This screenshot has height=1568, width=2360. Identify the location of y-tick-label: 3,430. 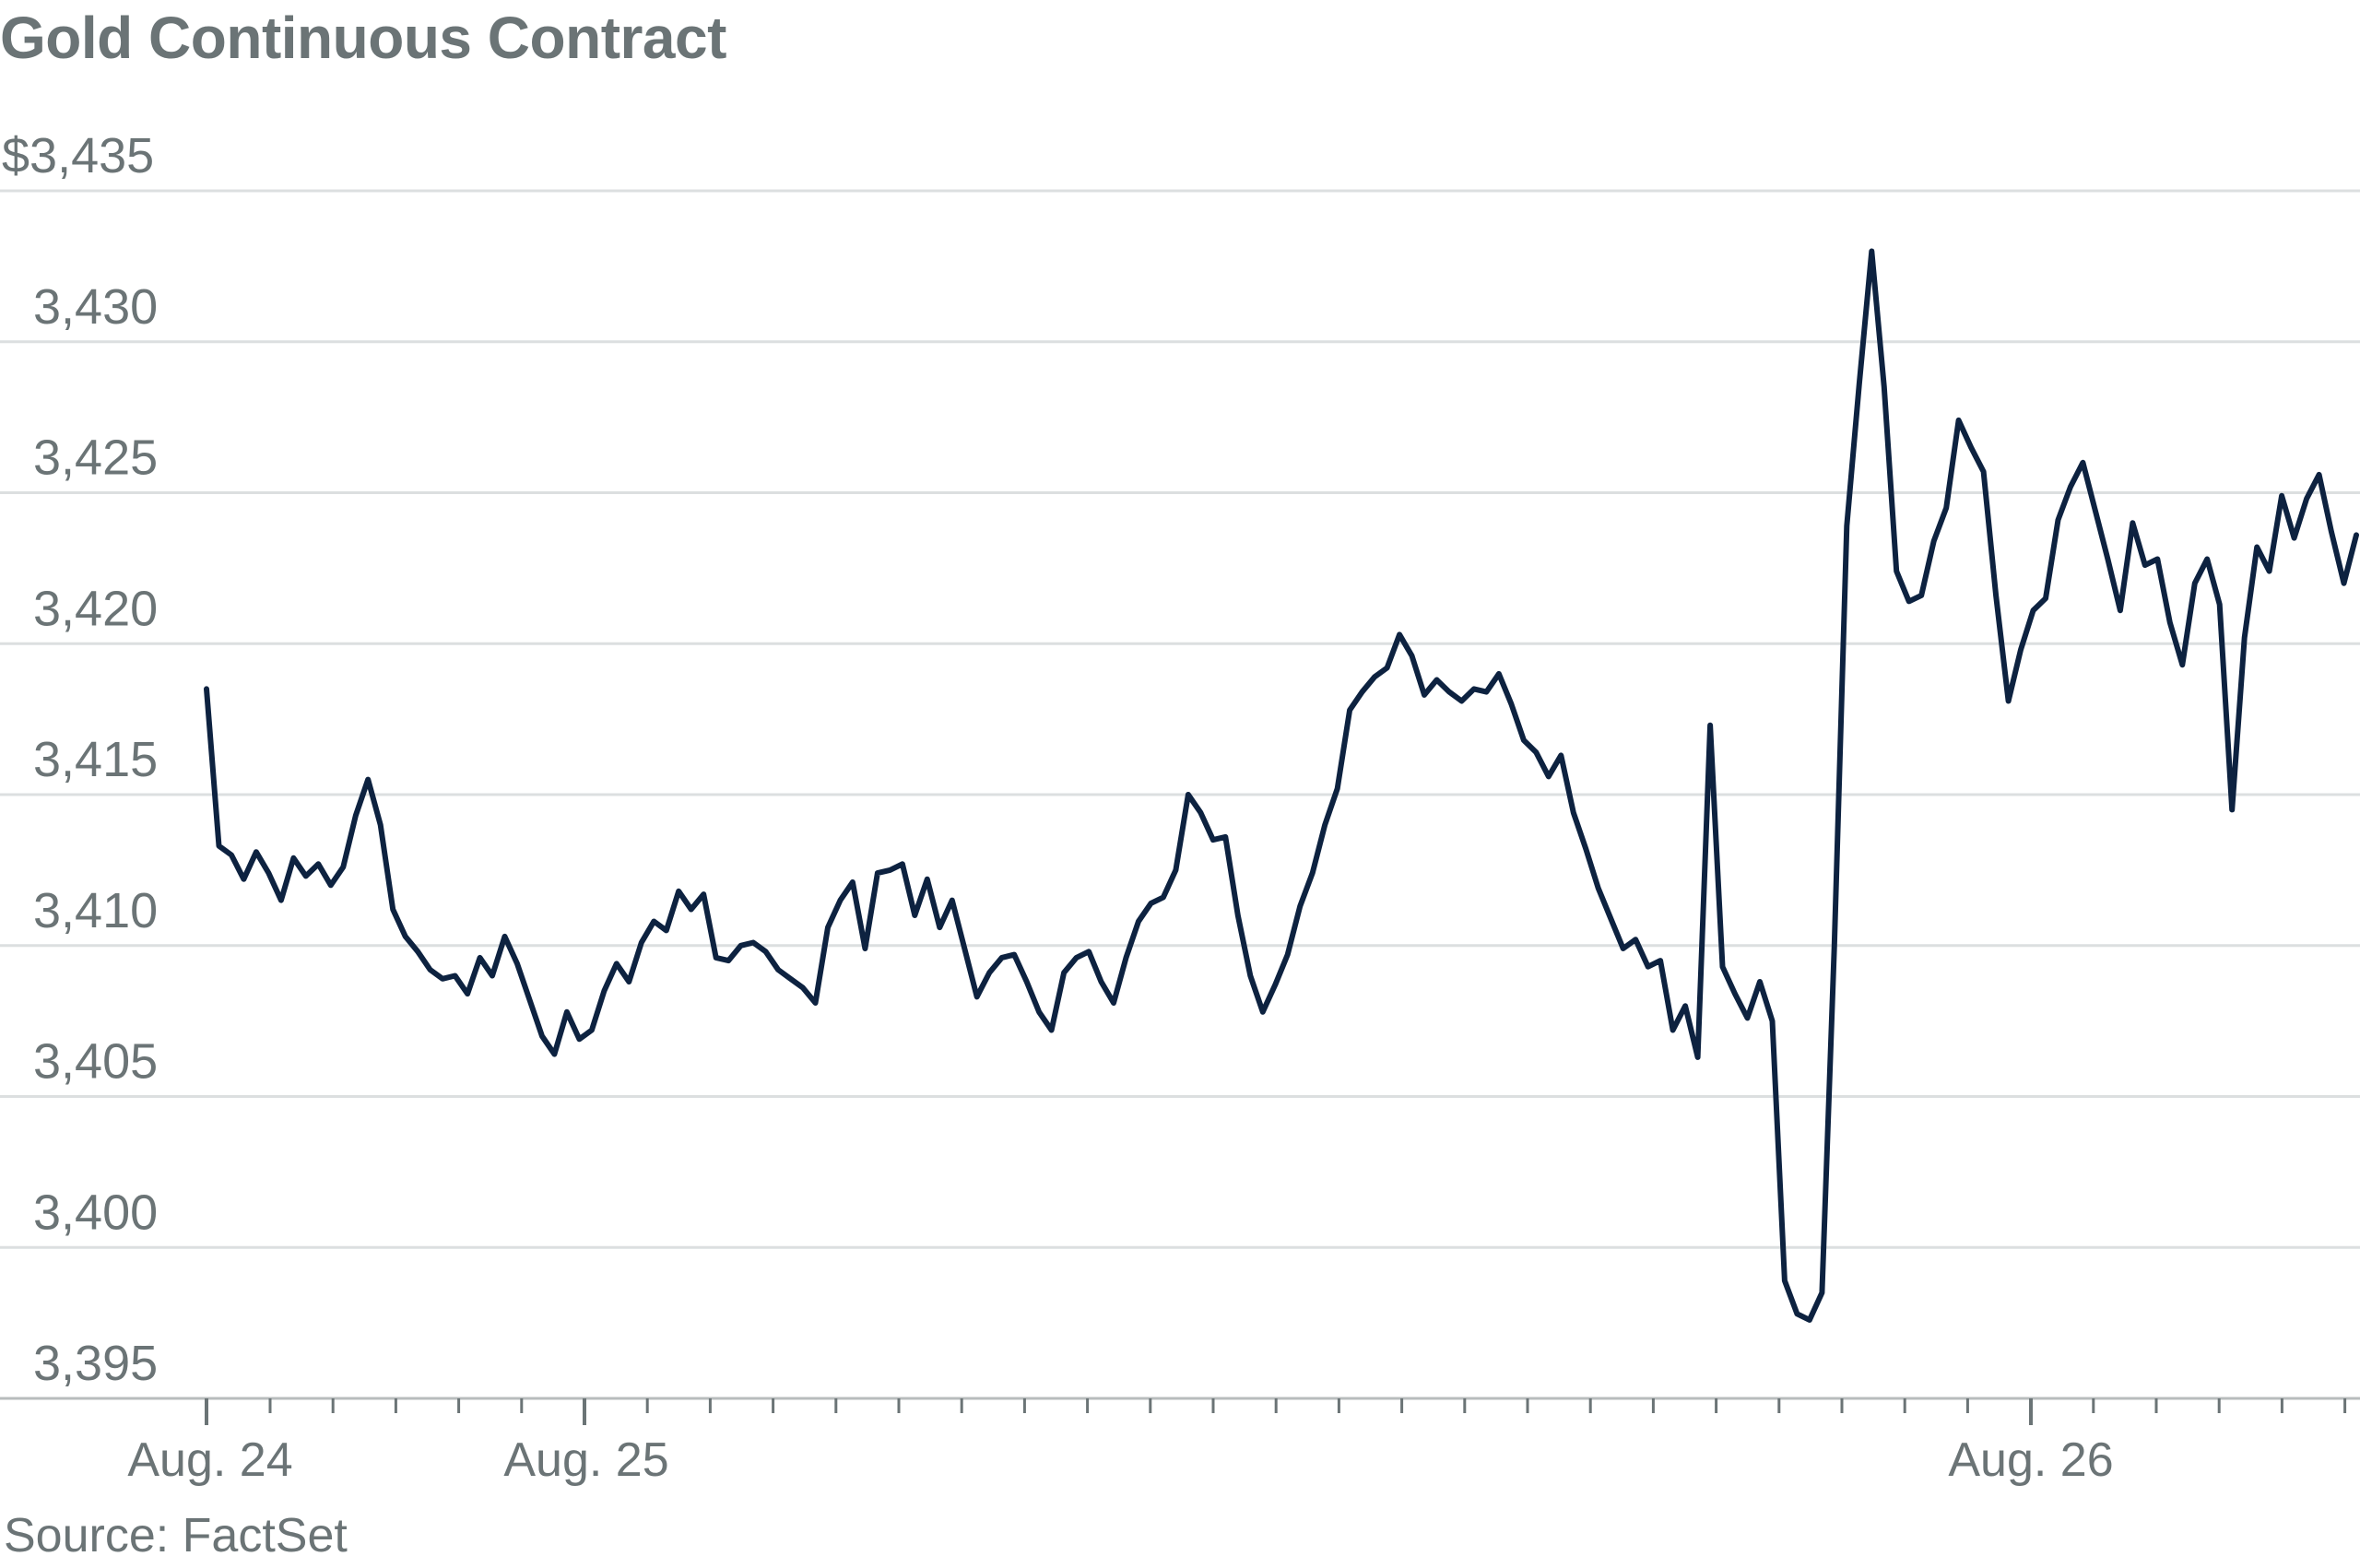
(95, 307).